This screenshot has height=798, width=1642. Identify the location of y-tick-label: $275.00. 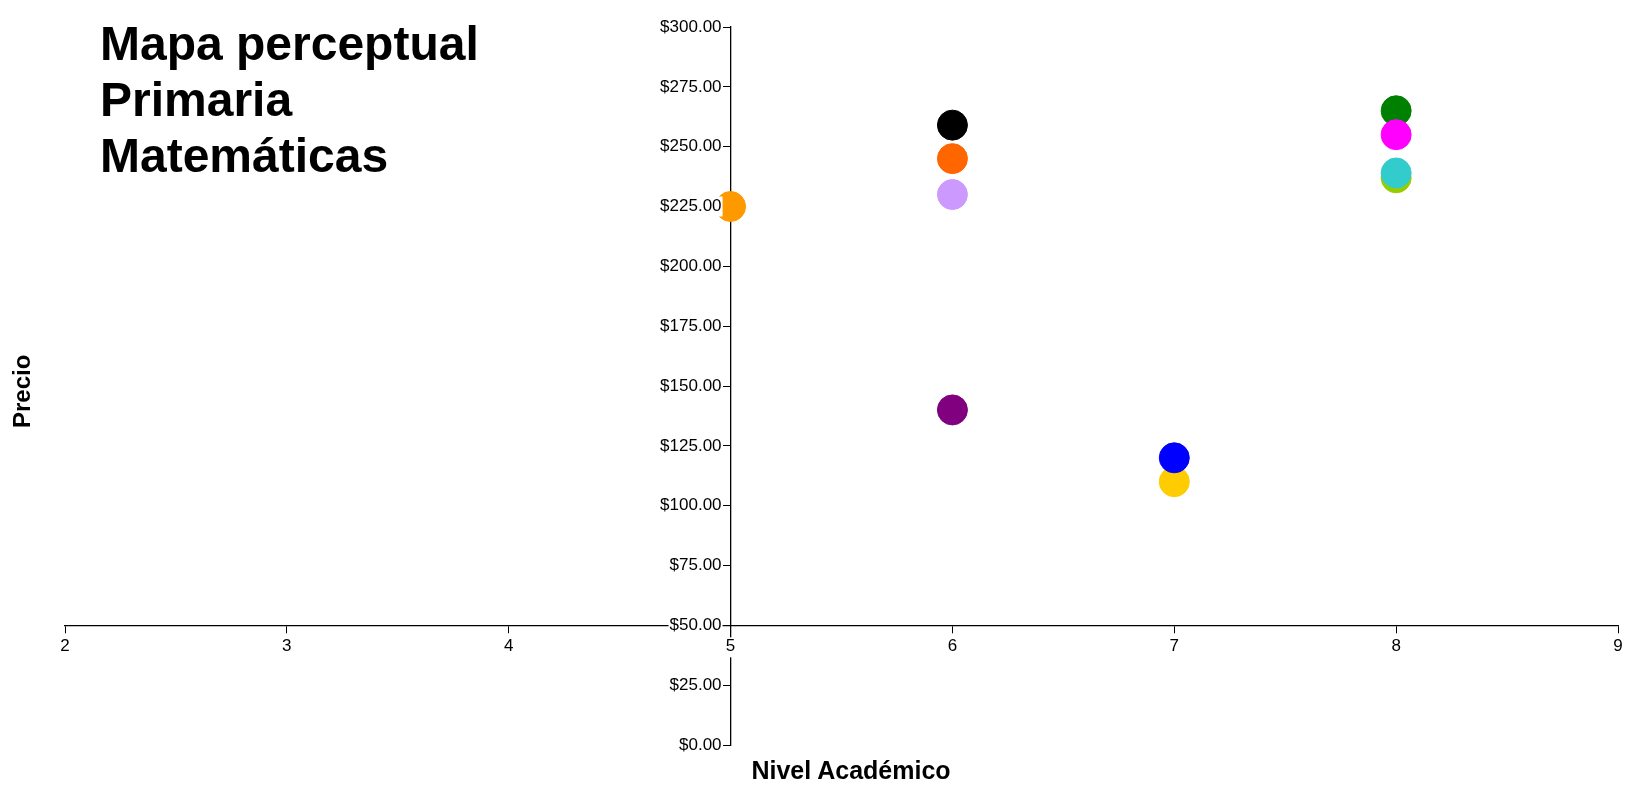
(691, 86).